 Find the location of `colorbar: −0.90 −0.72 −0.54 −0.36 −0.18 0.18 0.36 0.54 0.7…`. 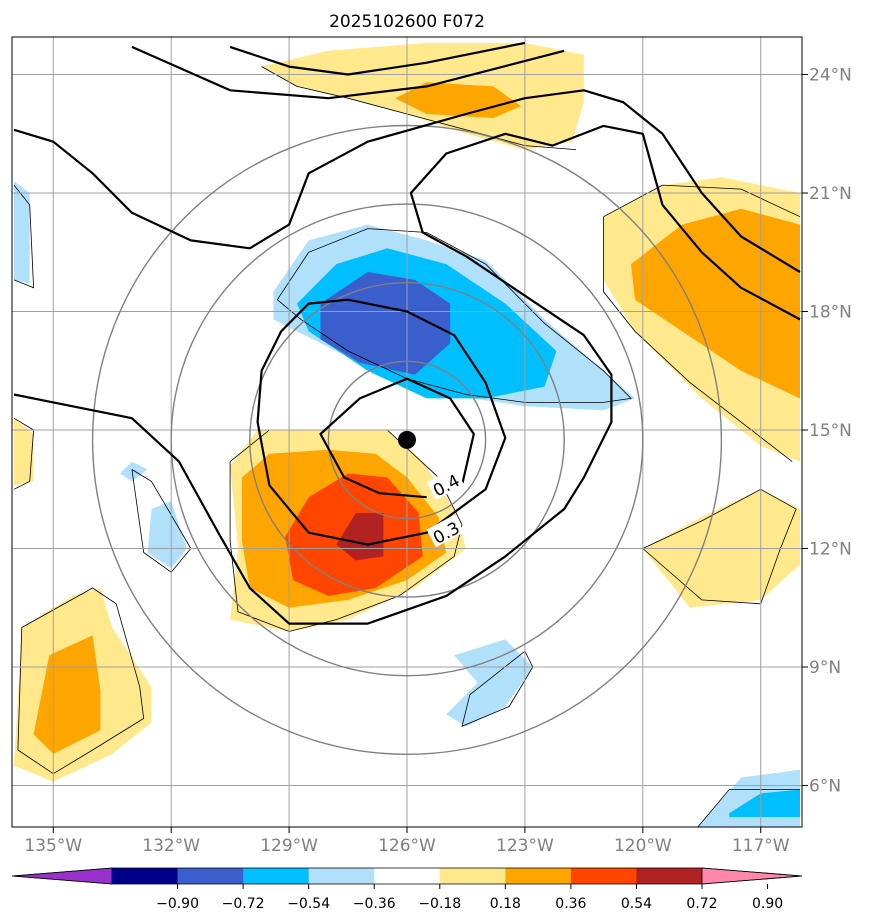

colorbar: −0.90 −0.72 −0.54 −0.36 −0.18 0.18 0.36 0.54 0.7… is located at coordinates (407, 889).